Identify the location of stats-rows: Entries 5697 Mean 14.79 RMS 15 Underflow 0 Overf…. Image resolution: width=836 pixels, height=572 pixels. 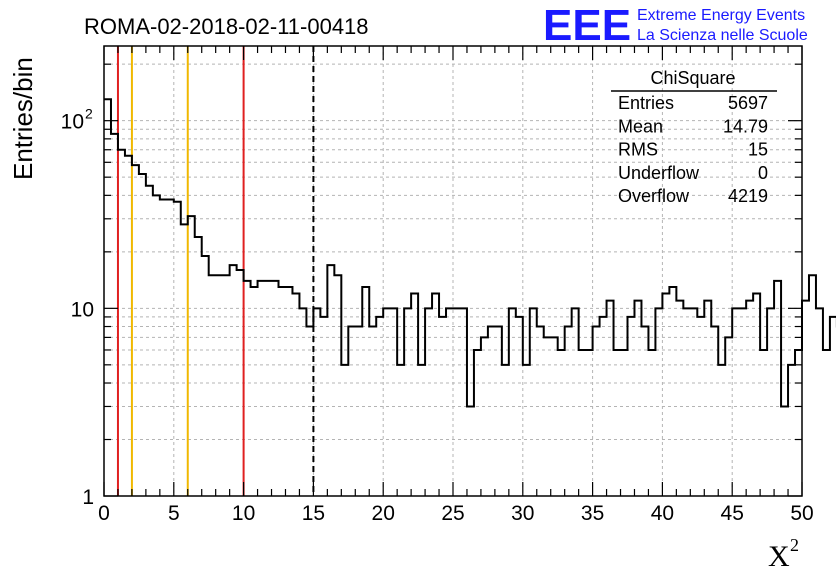
(693, 149).